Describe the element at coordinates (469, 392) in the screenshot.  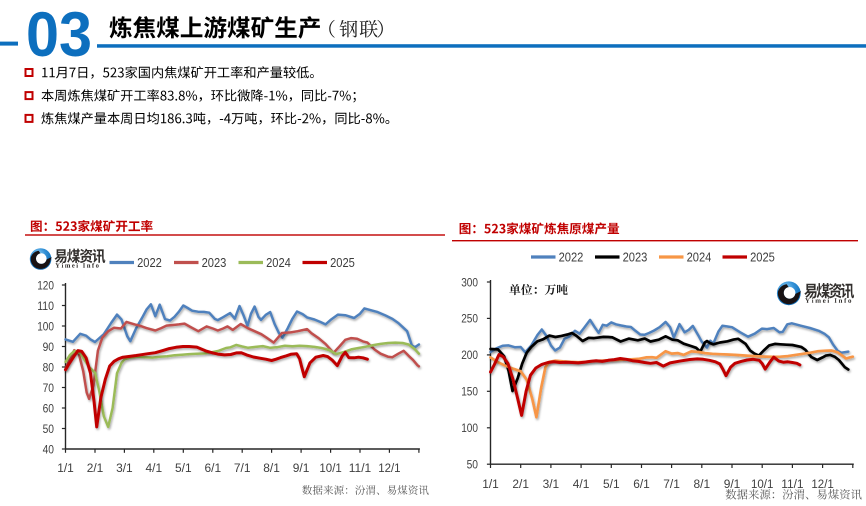
I see `svg-text: 150` at that location.